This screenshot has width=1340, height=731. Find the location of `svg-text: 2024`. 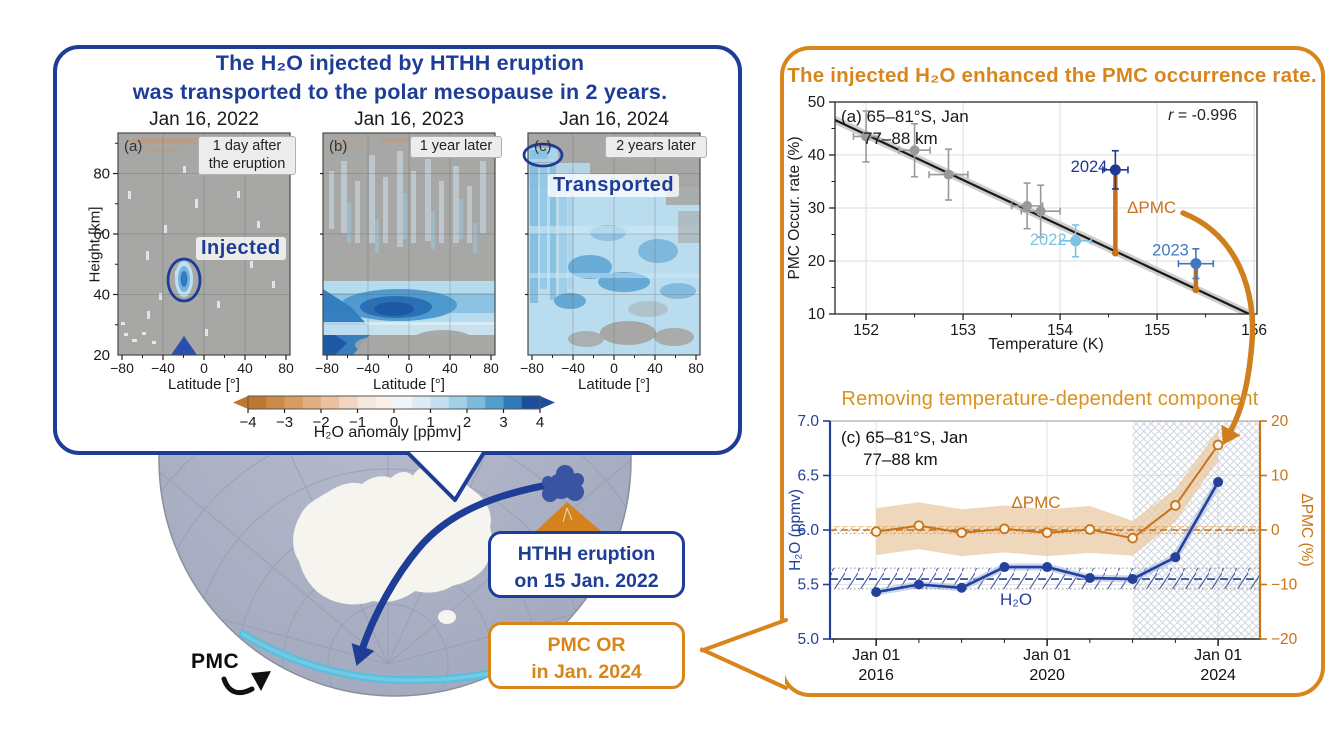

svg-text: 2024 is located at coordinates (1089, 167).